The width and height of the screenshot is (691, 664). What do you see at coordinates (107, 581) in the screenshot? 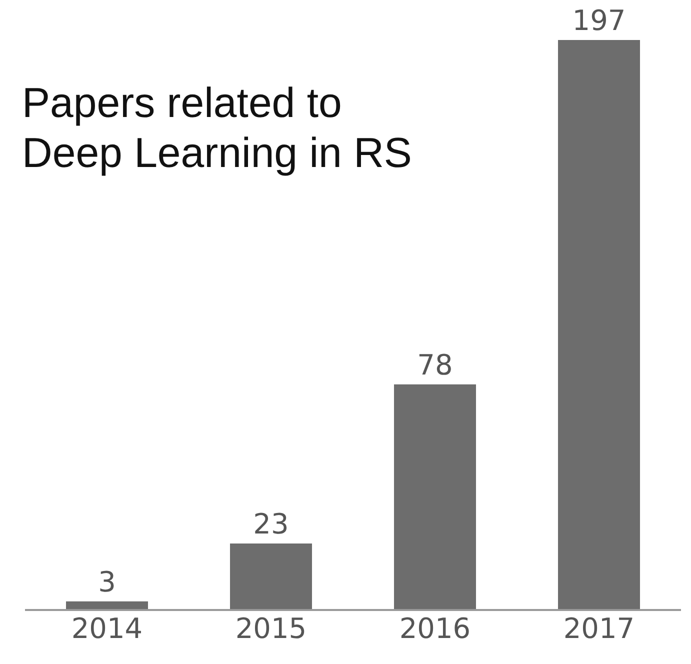
I see `data-label: 3` at bounding box center [107, 581].